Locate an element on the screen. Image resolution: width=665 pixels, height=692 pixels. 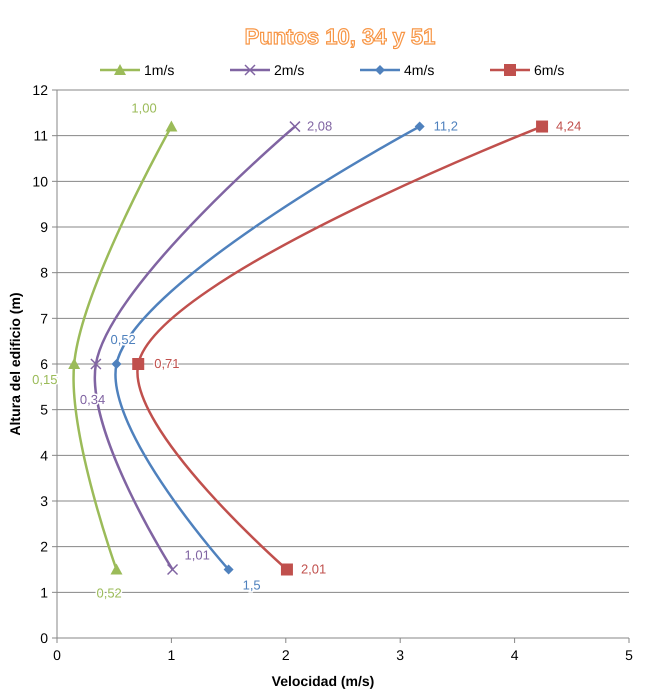
x-axis-title: Velocidad (m/s) is located at coordinates (323, 681).